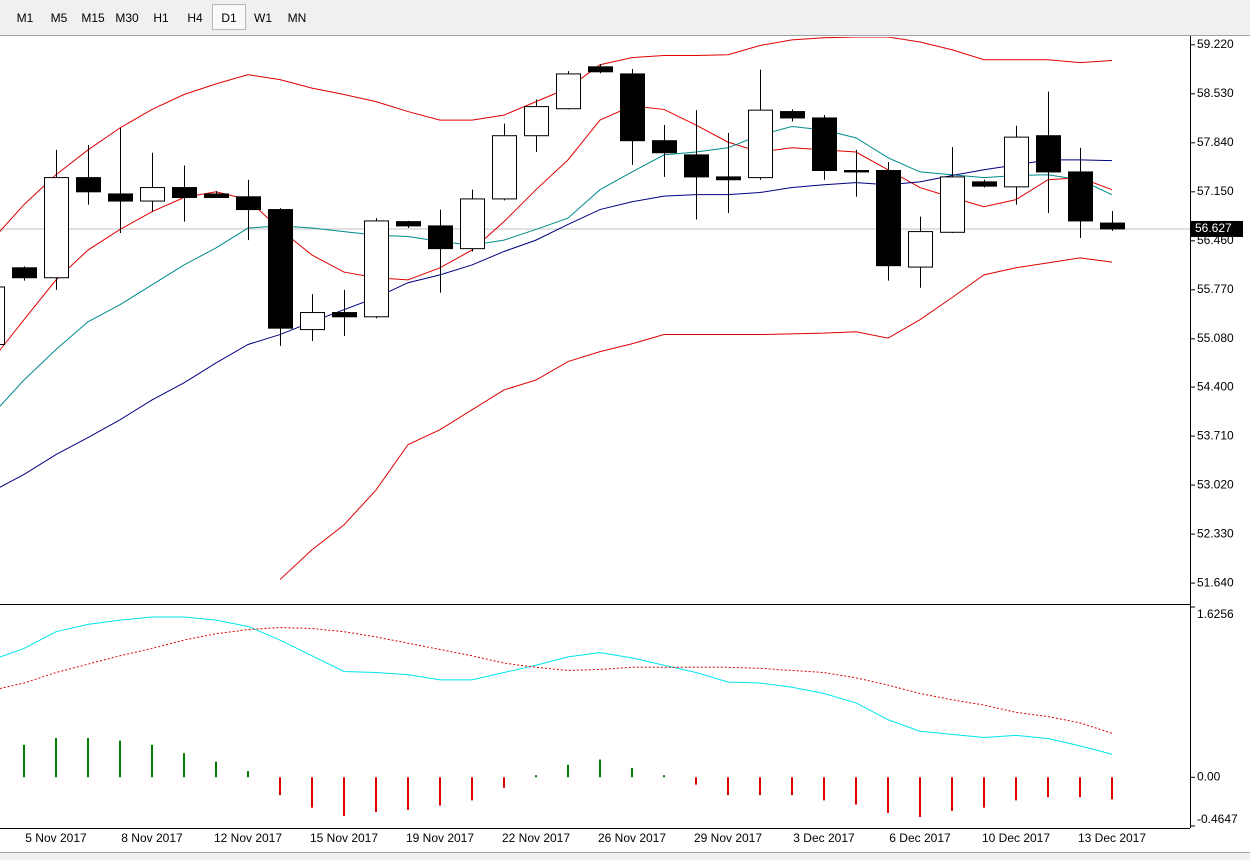  I want to click on timeframe-button: M1, so click(25, 18).